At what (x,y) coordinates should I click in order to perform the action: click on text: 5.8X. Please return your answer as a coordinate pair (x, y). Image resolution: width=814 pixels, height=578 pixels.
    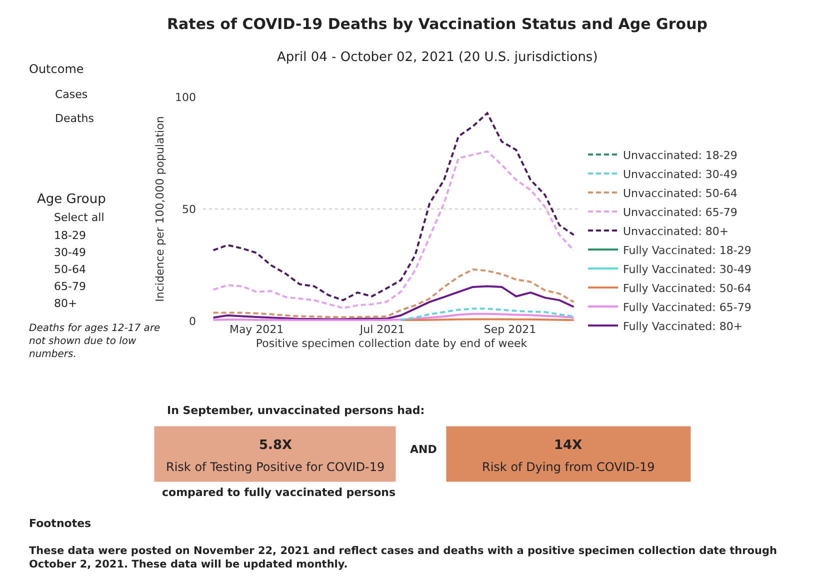
    Looking at the image, I should click on (275, 445).